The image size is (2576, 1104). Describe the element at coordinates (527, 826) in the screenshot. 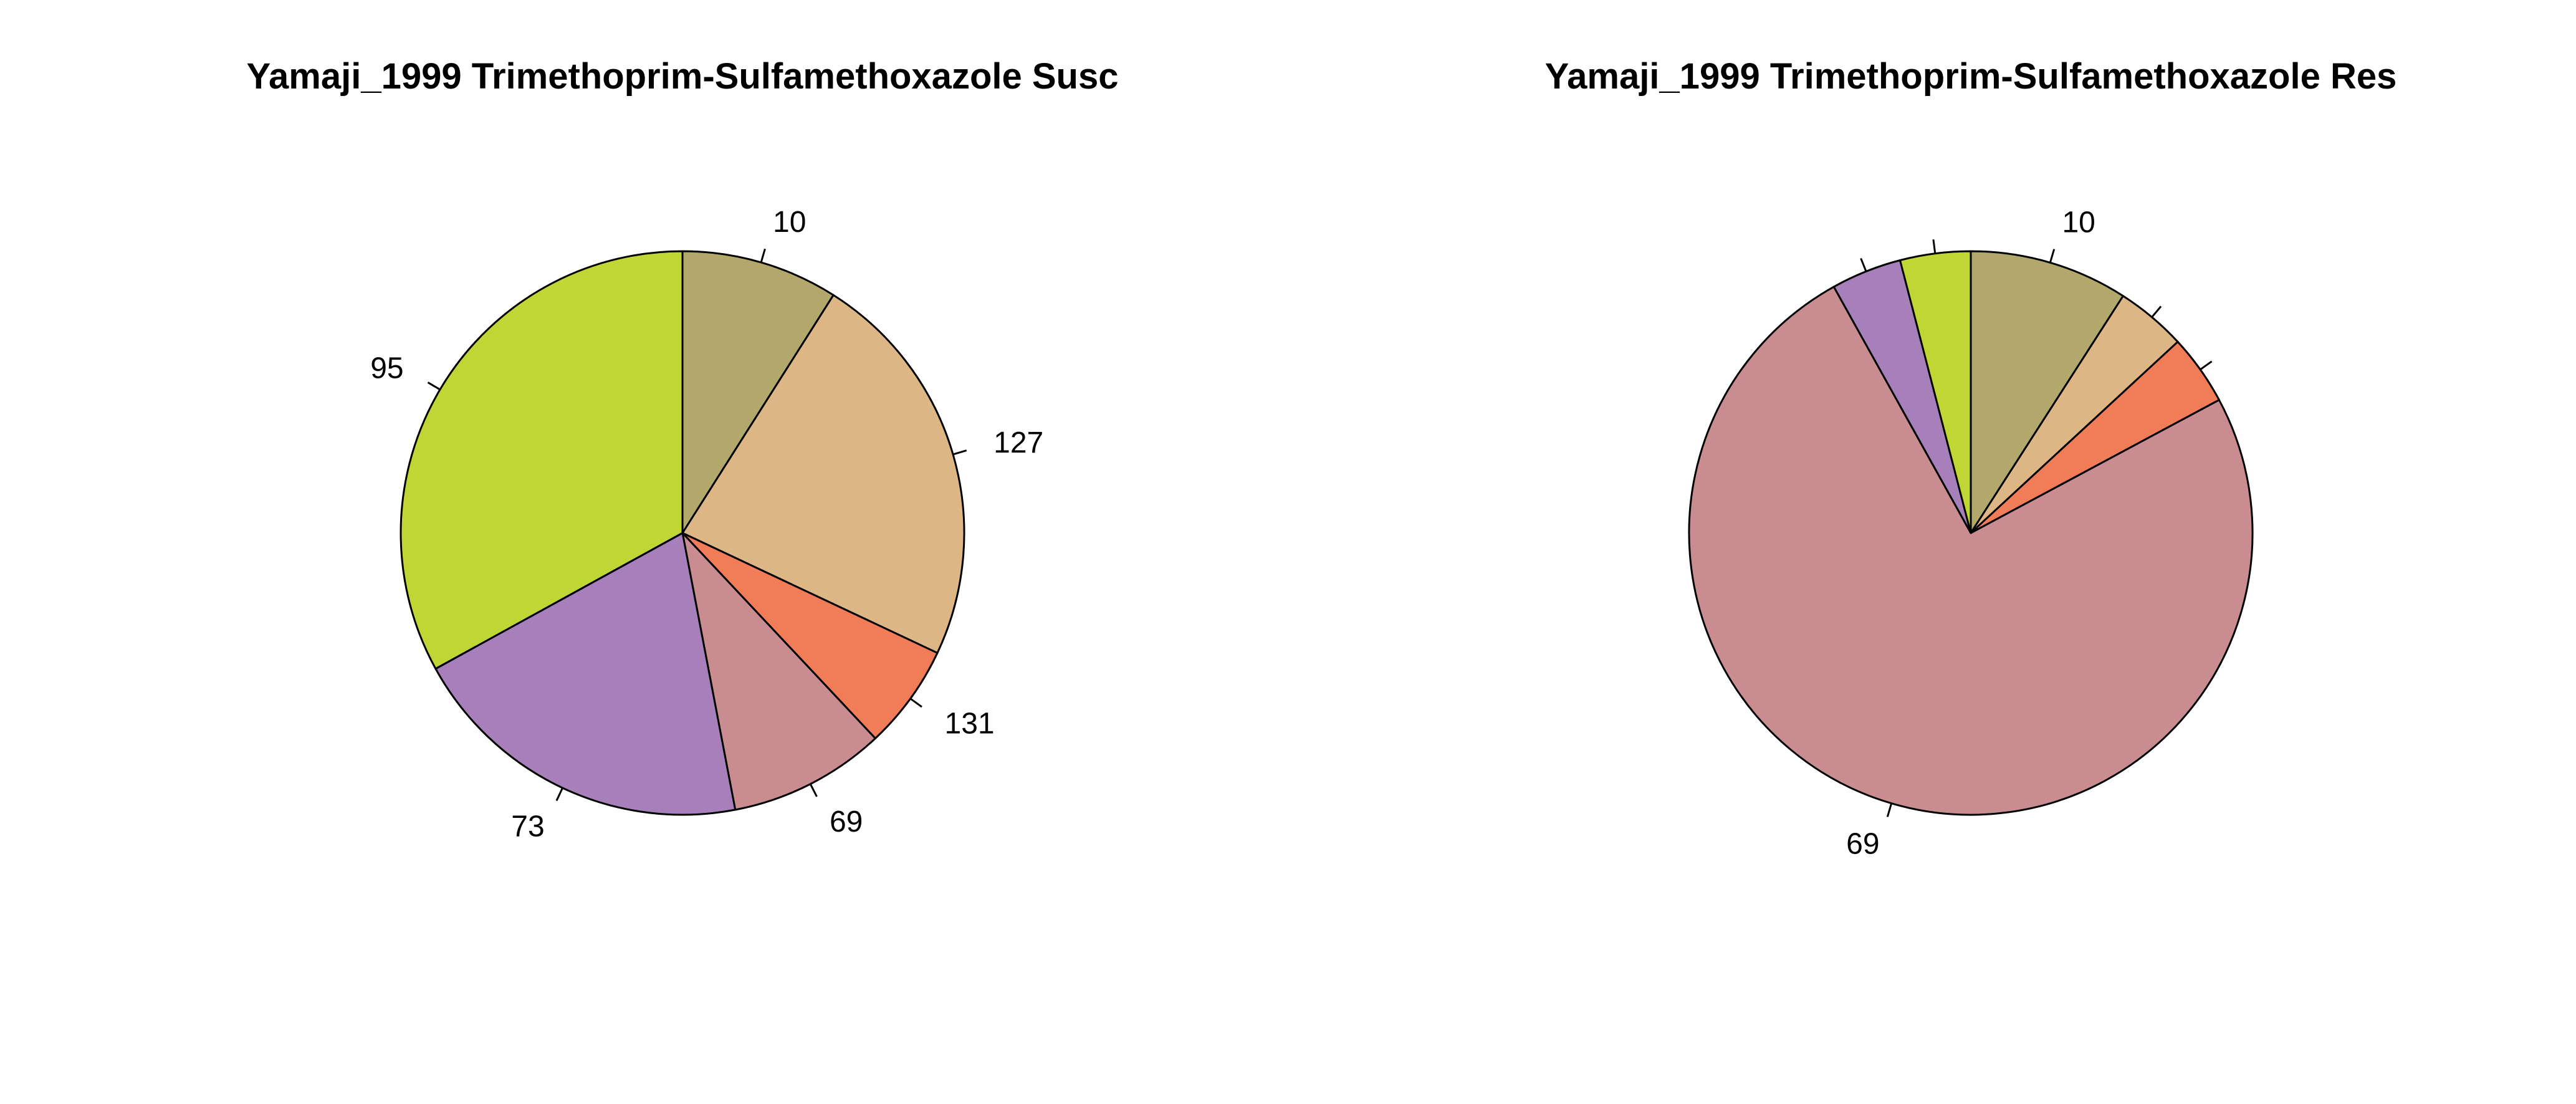

I see `pie-slice-label: 73` at that location.